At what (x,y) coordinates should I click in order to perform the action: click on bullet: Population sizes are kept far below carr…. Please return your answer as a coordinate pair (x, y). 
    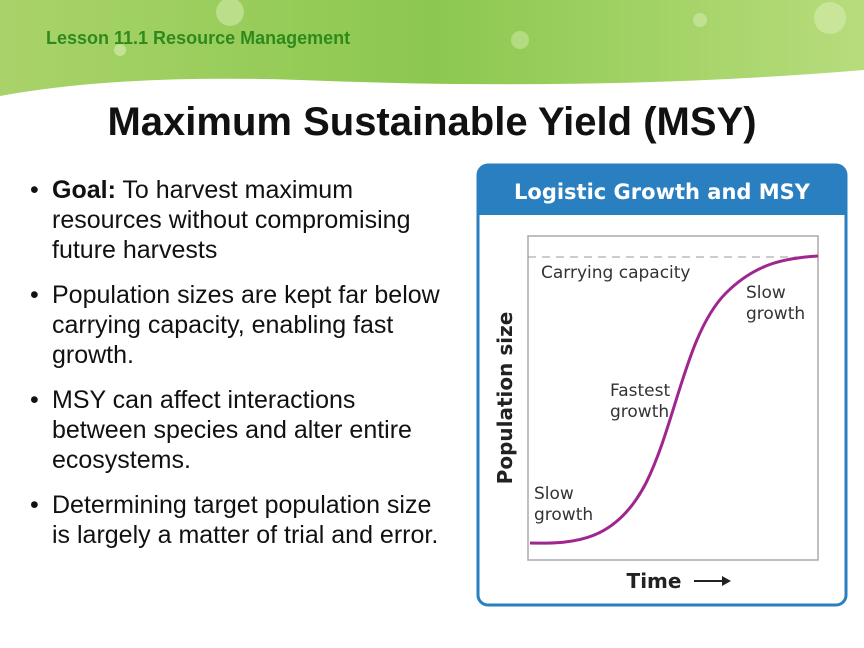
    Looking at the image, I should click on (235, 325).